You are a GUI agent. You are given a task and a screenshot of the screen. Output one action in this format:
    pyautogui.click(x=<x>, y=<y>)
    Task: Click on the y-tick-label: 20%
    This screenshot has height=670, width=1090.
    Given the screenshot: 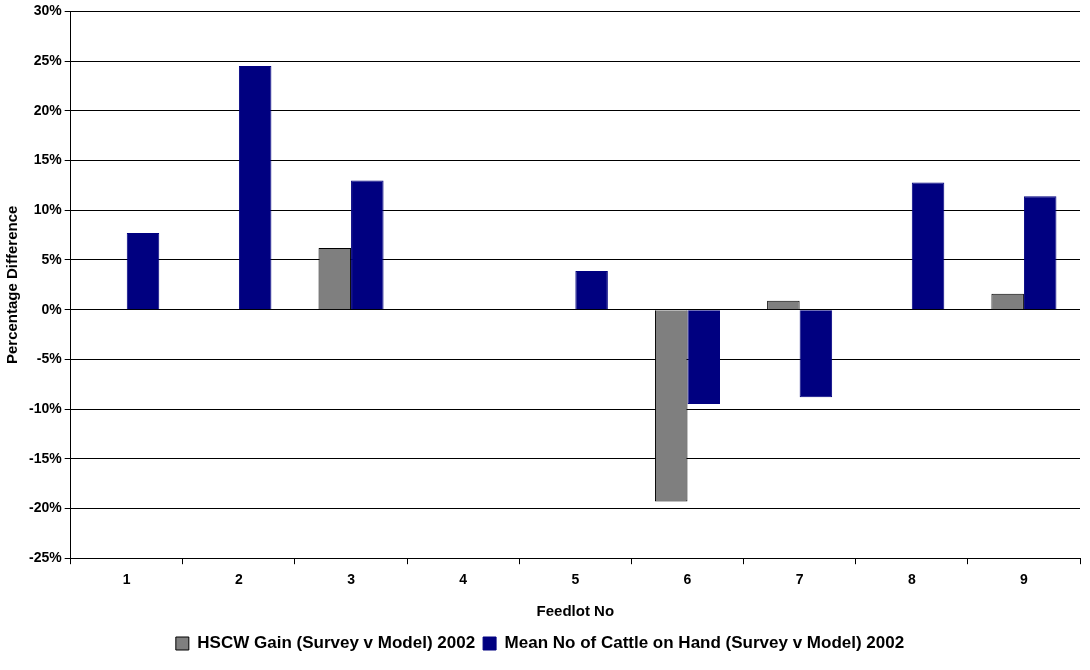 What is the action you would take?
    pyautogui.click(x=48, y=109)
    